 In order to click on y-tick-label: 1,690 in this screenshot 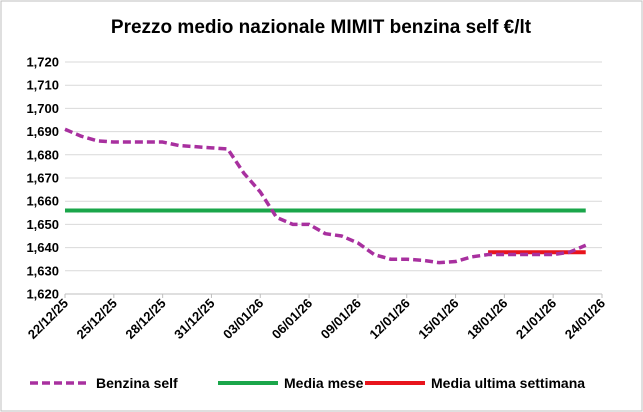, I will do `click(42, 131)`.